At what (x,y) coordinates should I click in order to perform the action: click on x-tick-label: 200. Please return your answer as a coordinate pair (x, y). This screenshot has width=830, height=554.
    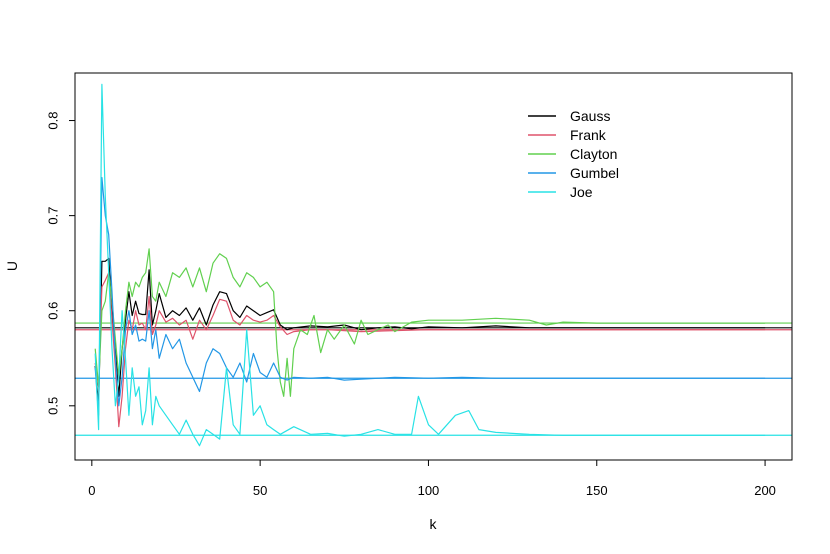
    Looking at the image, I should click on (765, 490).